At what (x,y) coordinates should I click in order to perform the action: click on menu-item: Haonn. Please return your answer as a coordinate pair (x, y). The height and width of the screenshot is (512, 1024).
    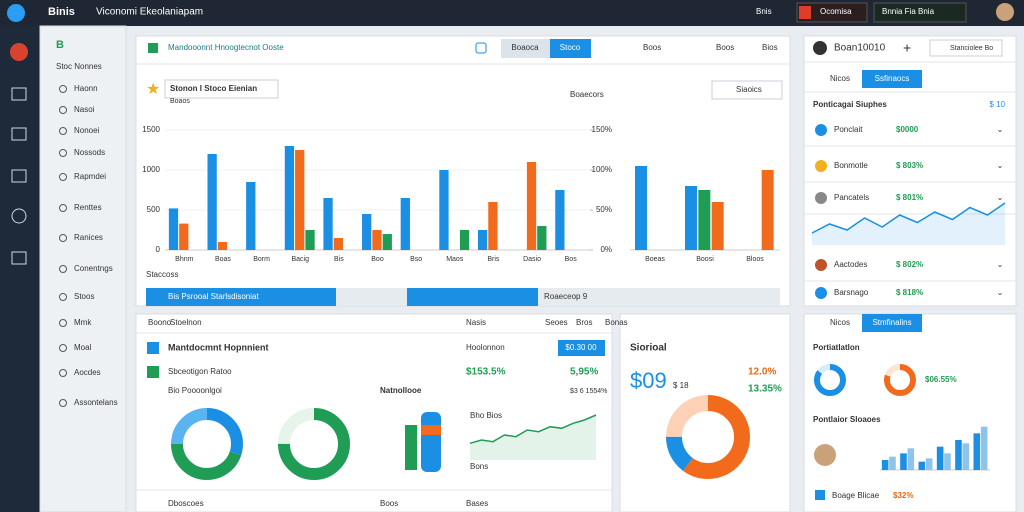
    Looking at the image, I should click on (86, 88).